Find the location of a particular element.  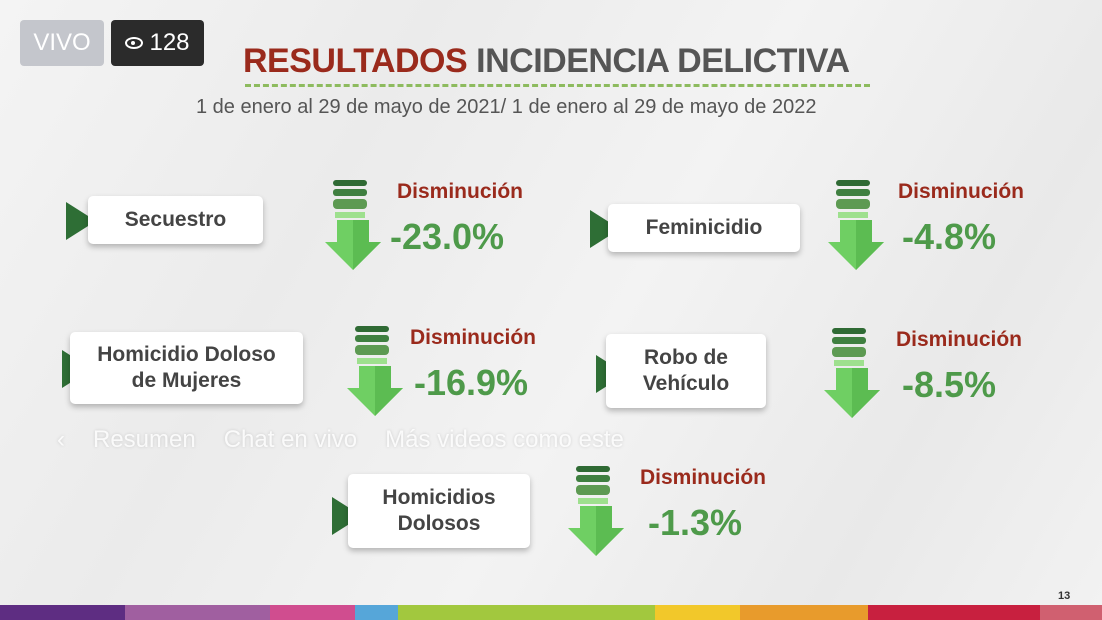

tab-mas-videos: Más videos como este is located at coordinates (504, 439).